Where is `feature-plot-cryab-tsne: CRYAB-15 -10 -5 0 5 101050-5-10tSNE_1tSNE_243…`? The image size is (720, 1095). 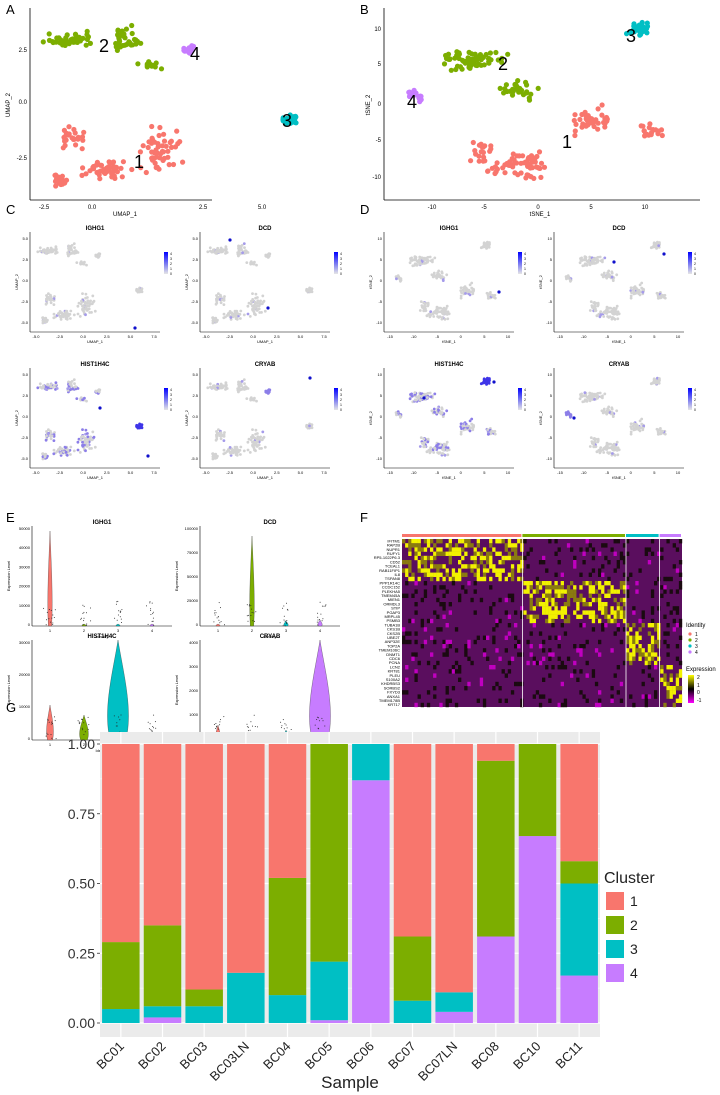
feature-plot-cryab-tsne: CRYAB-15 -10 -5 0 5 101050-5-10tSNE_1tSNE_243… is located at coordinates (617, 421).